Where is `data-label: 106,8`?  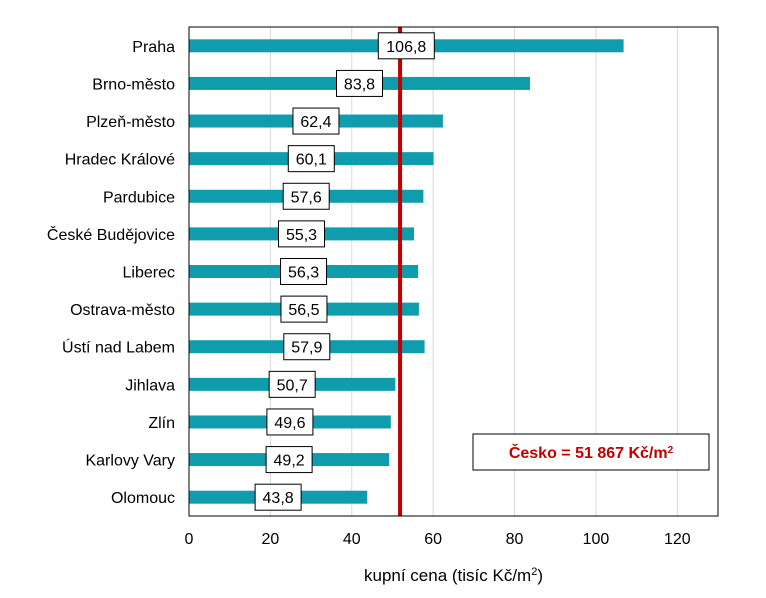
data-label: 106,8 is located at coordinates (406, 46).